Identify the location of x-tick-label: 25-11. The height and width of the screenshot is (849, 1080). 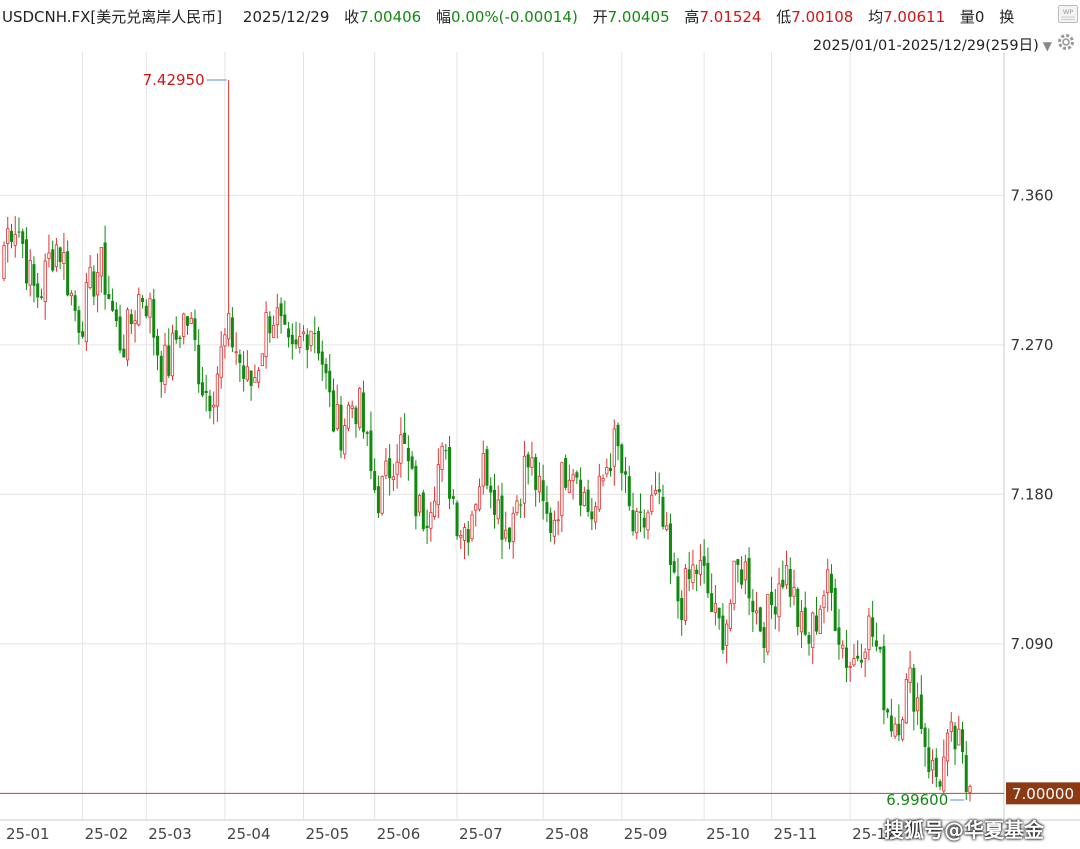
(796, 834).